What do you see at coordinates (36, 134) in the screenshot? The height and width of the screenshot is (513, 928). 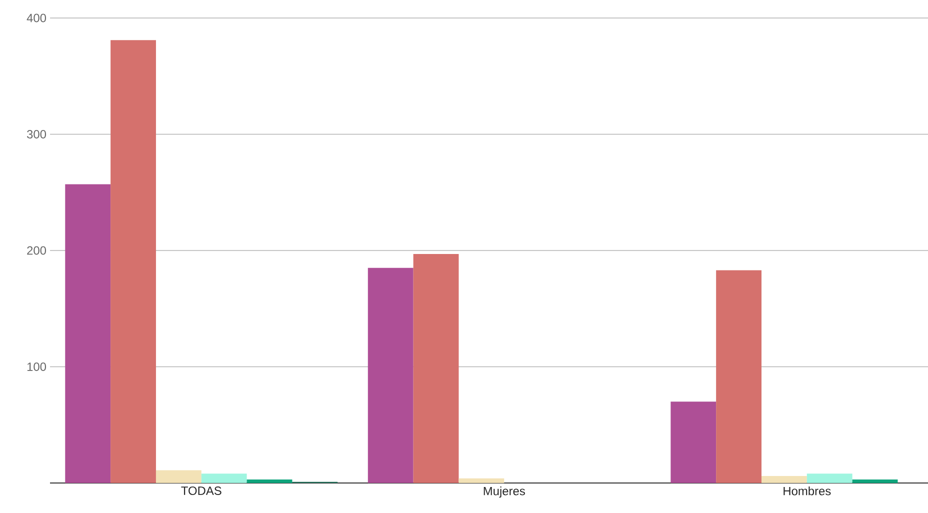 I see `y-tick-label: 300` at bounding box center [36, 134].